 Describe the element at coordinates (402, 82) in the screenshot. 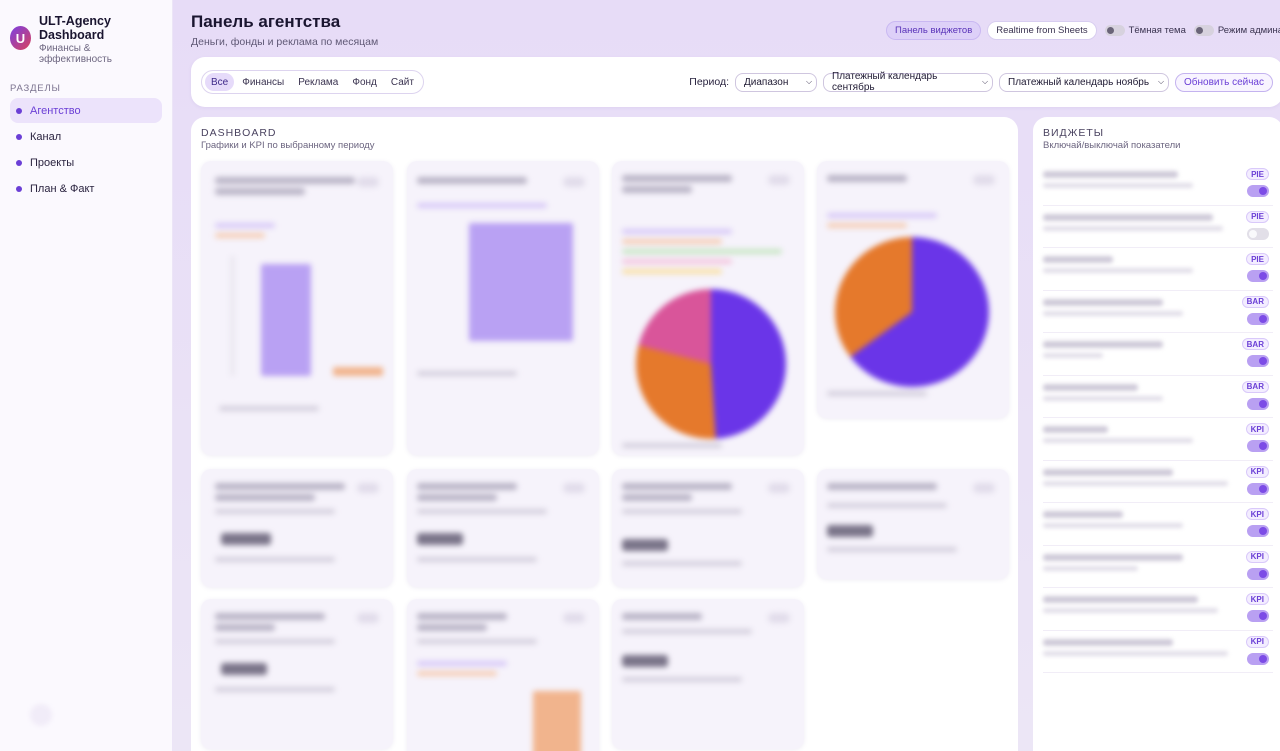

I see `tab: Сайт` at that location.